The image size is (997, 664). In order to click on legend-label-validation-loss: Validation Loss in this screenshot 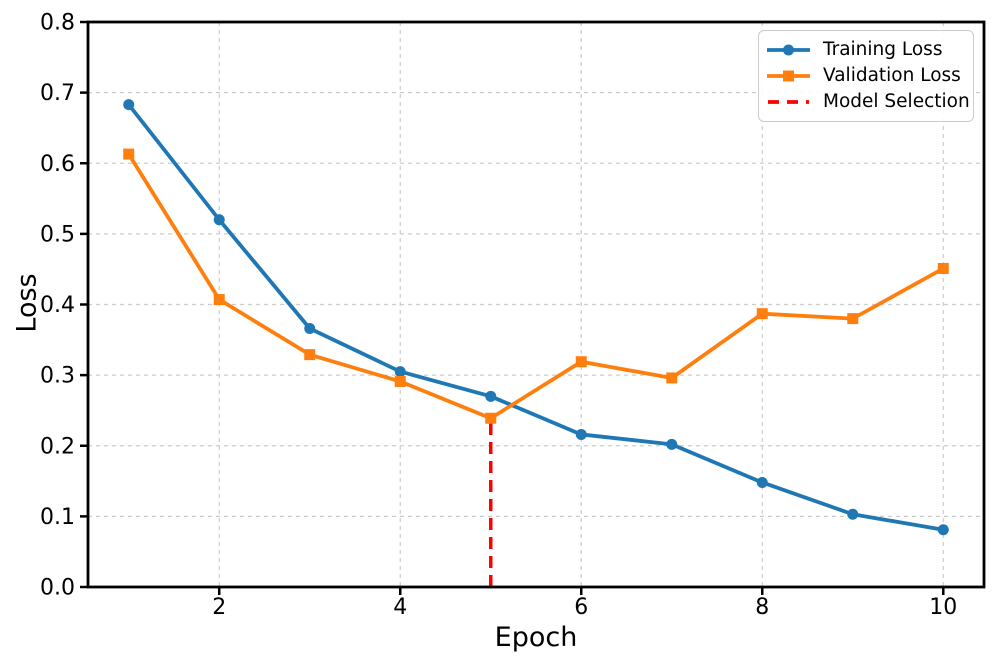, I will do `click(892, 75)`.